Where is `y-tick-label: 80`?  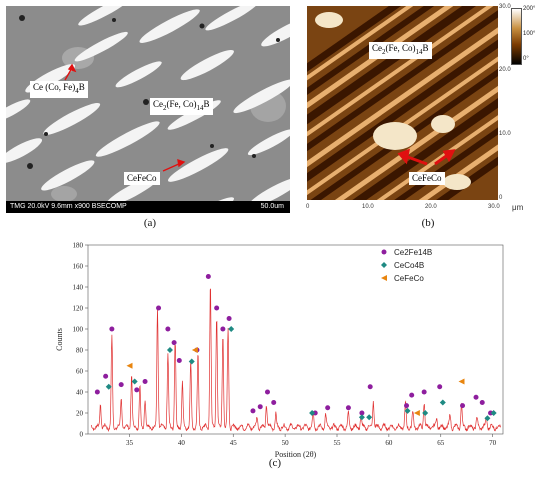 y-tick-label: 80 is located at coordinates (80, 351).